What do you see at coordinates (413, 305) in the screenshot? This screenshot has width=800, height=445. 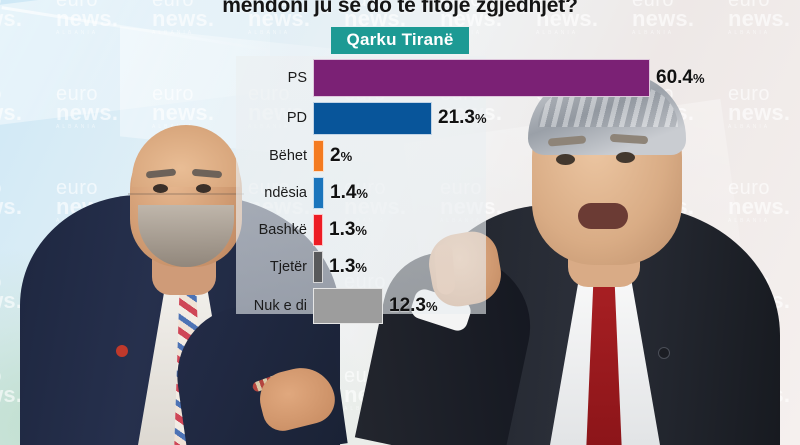 I see `bar-value: 12.3%` at bounding box center [413, 305].